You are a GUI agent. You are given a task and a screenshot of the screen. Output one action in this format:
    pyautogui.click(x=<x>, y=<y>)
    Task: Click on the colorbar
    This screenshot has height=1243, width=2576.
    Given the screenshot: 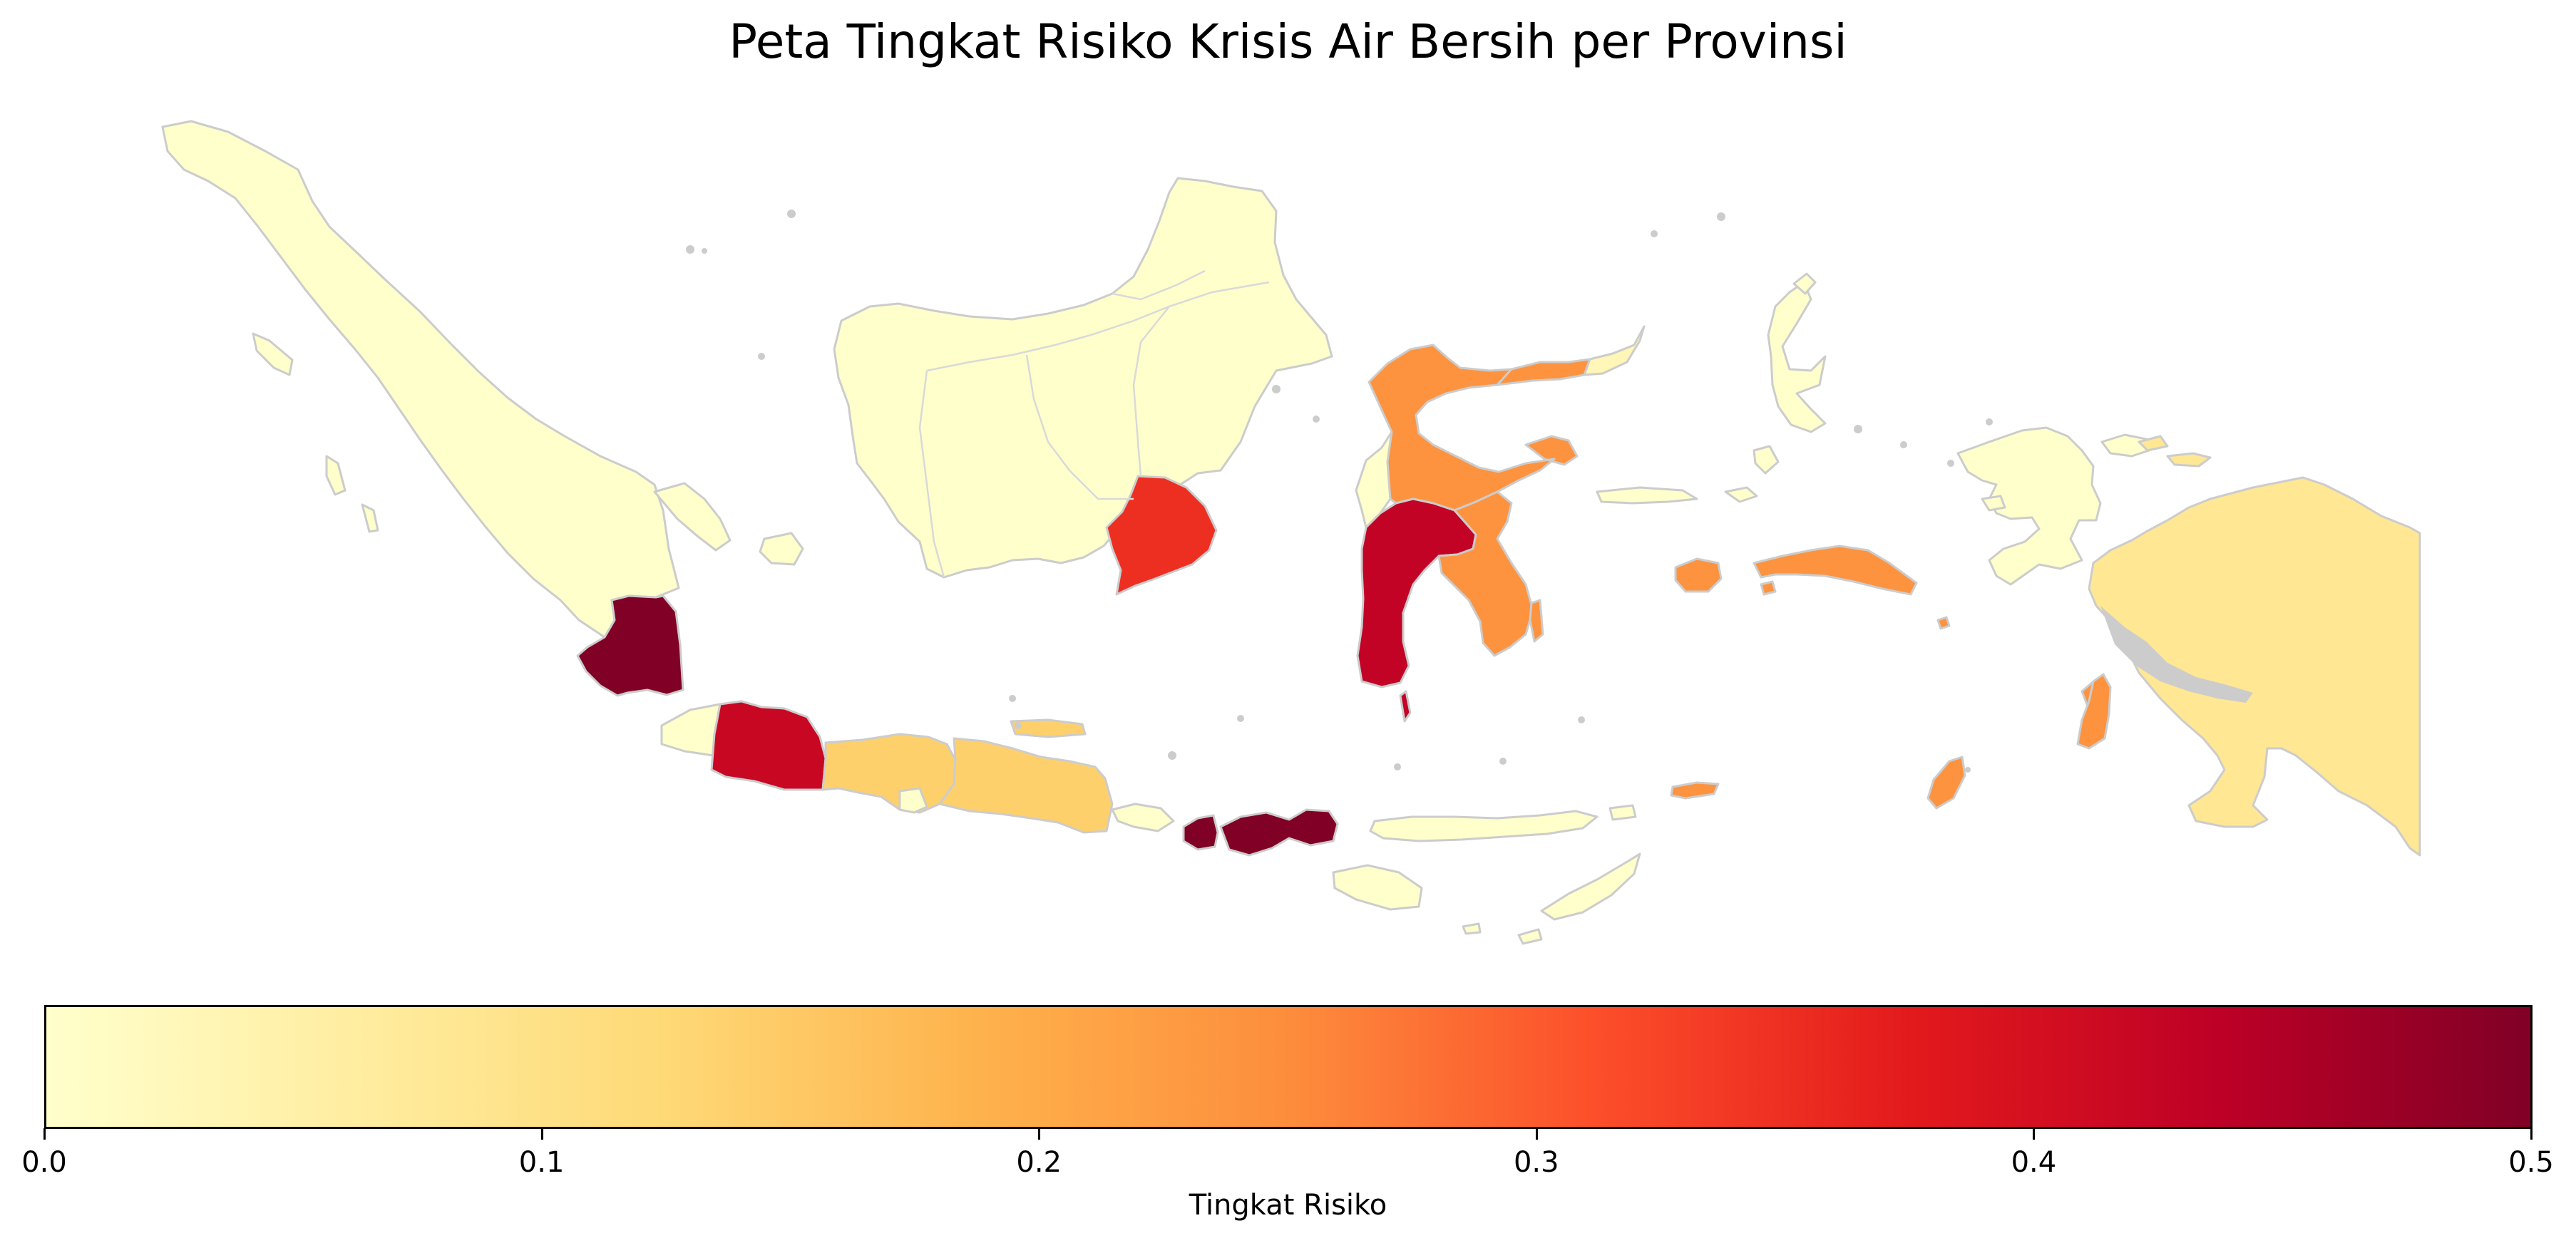 What is the action you would take?
    pyautogui.click(x=1288, y=1067)
    